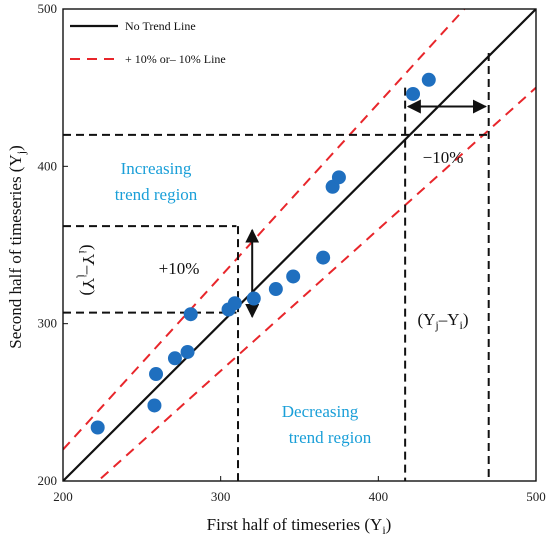  What do you see at coordinates (179, 268) in the screenshot?
I see `plus-ten-percent-label: +10%` at bounding box center [179, 268].